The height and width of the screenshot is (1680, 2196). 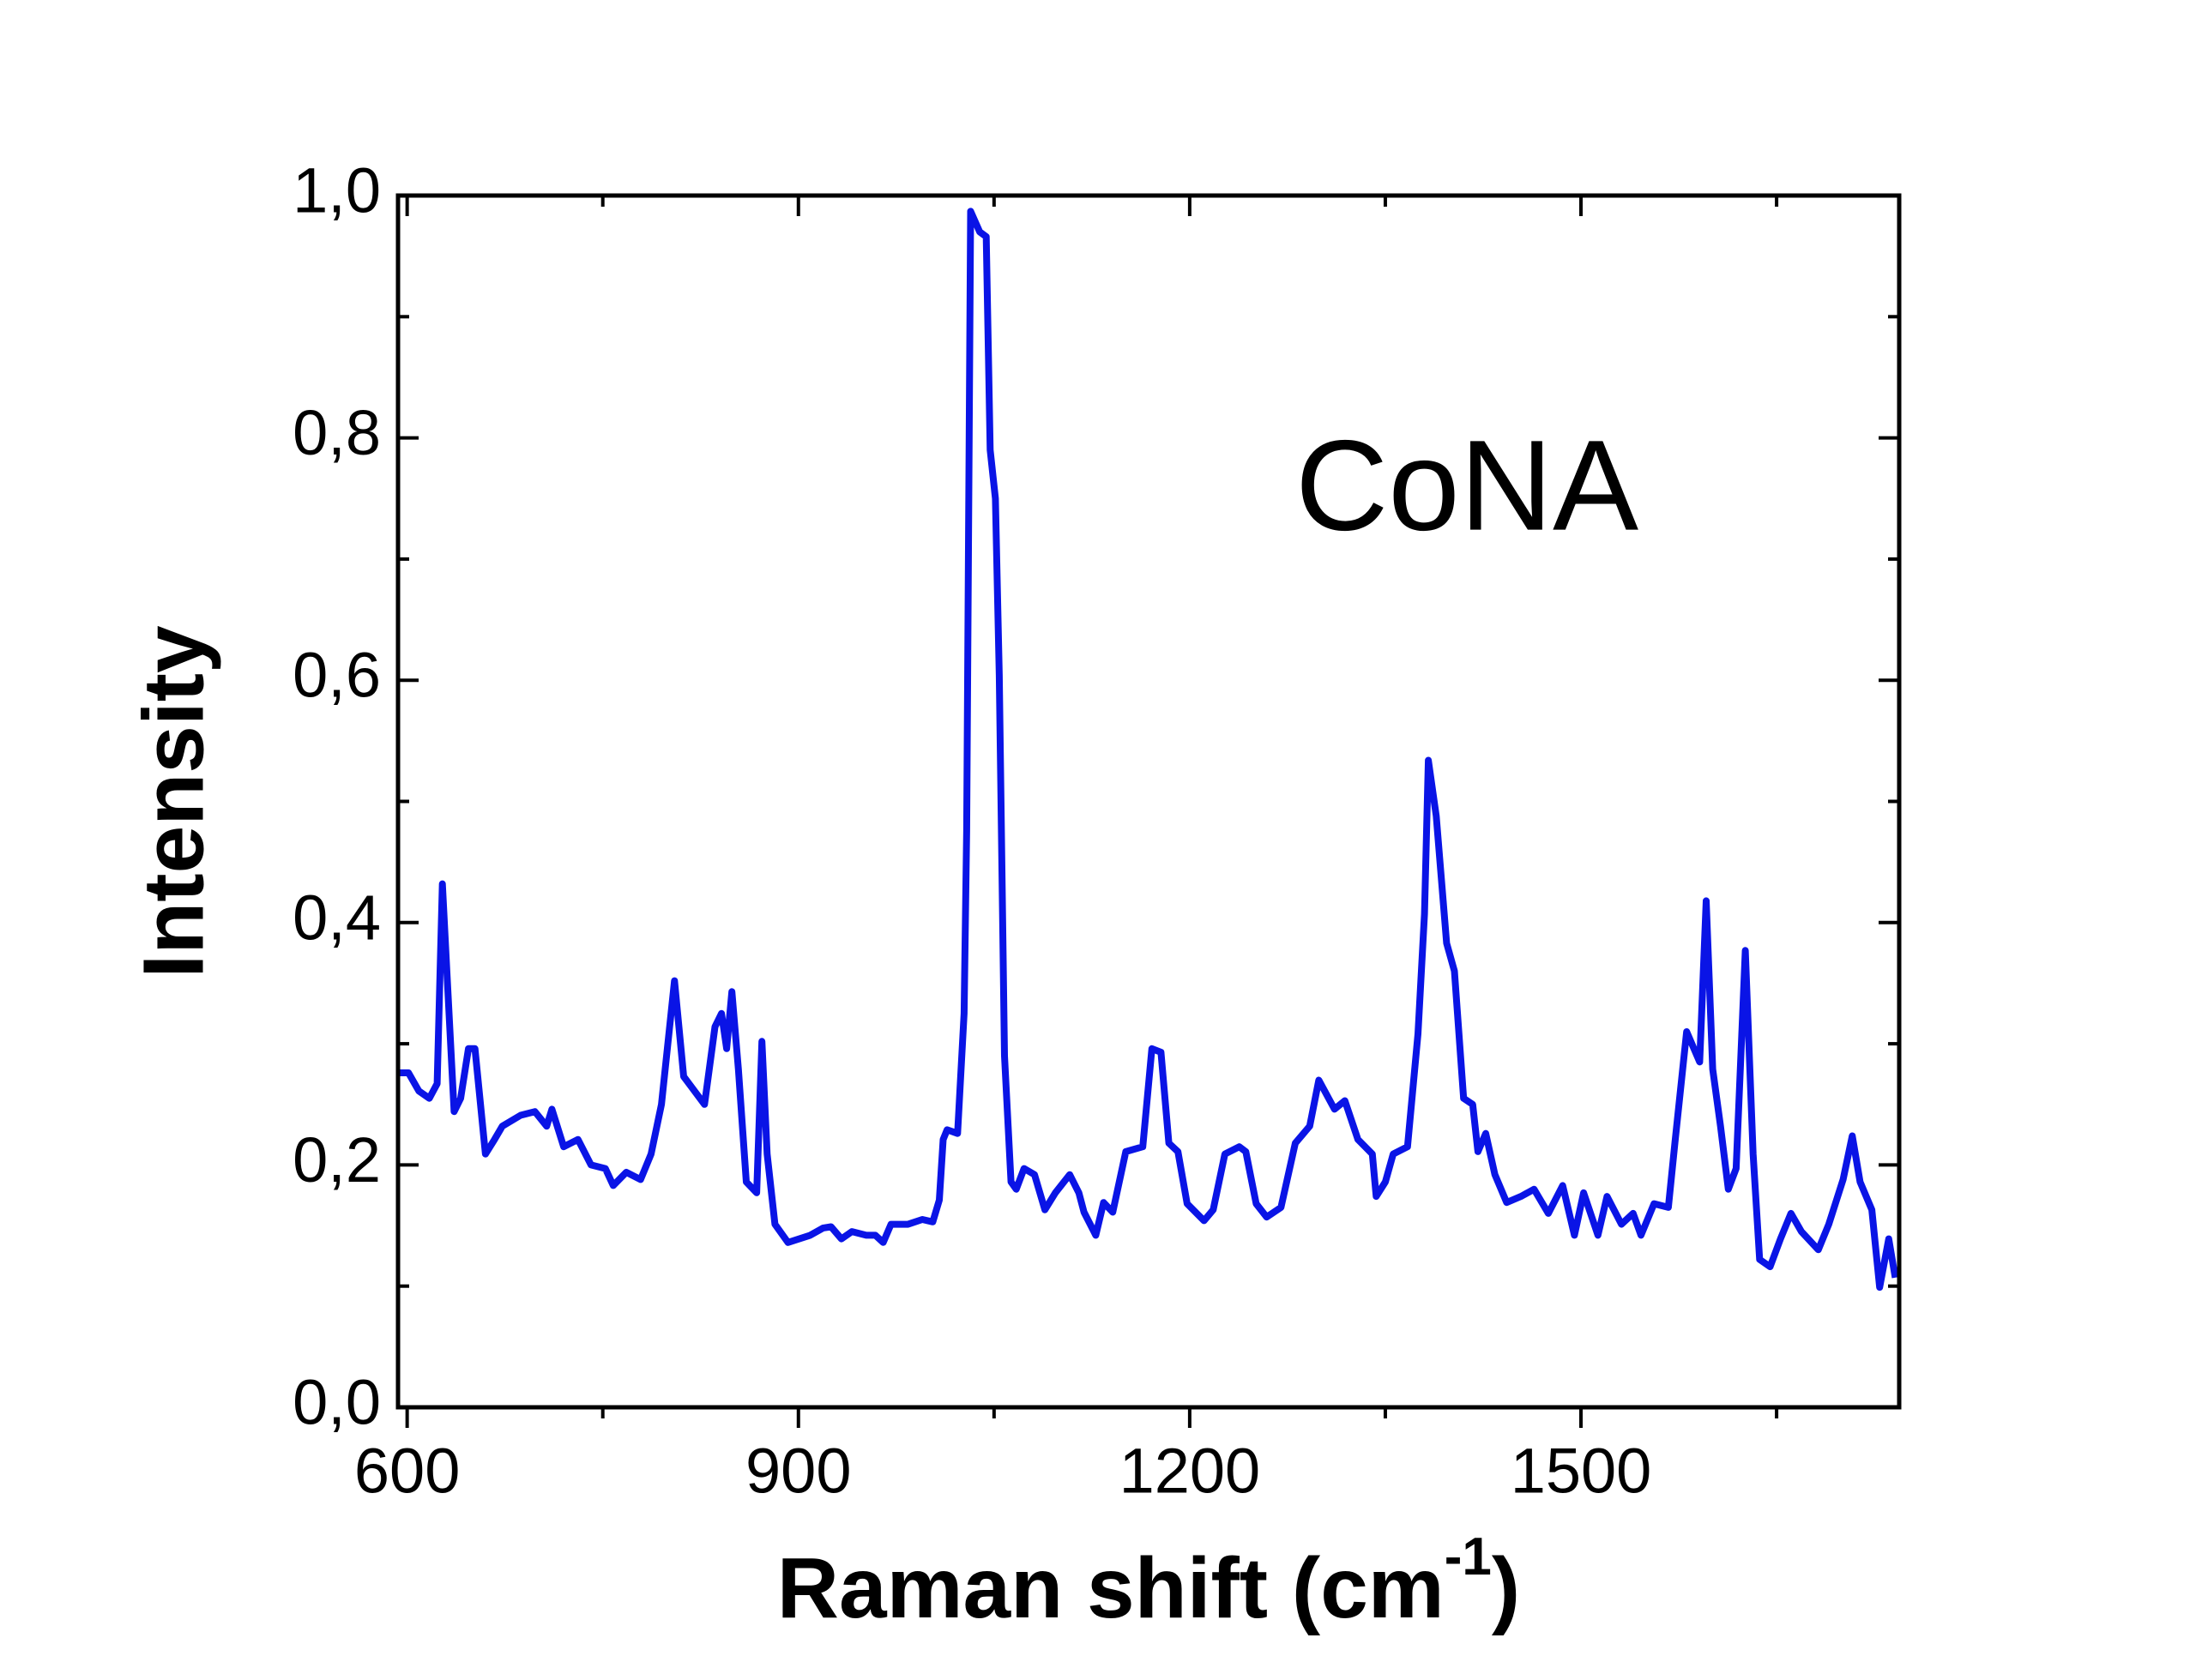 What do you see at coordinates (1506, 1588) in the screenshot?
I see `x-axis-label-close: )` at bounding box center [1506, 1588].